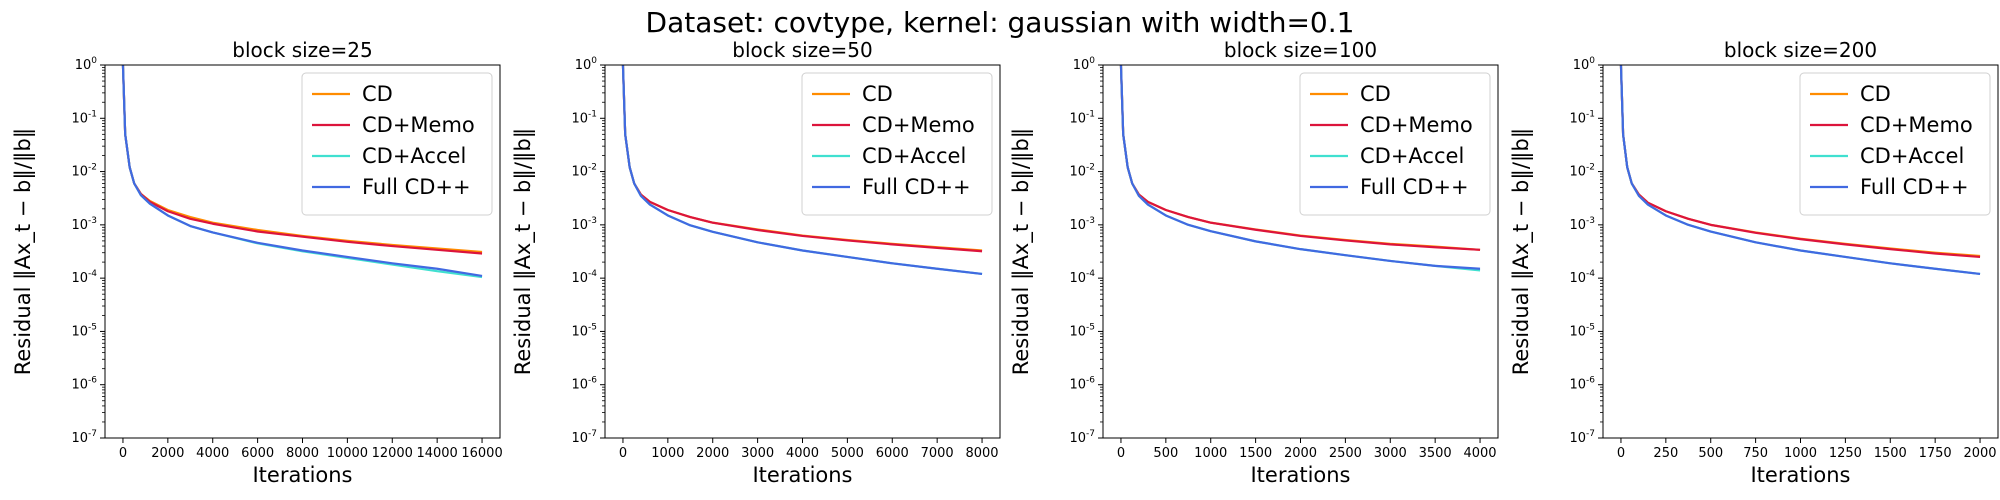 The height and width of the screenshot is (500, 2000). What do you see at coordinates (1345, 453) in the screenshot?
I see `x-tick-label: 2500` at bounding box center [1345, 453].